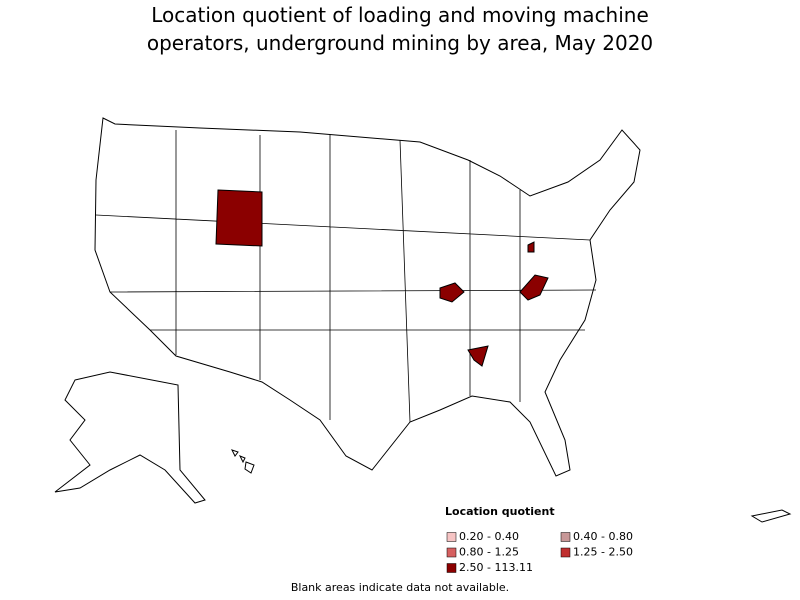 This screenshot has height=600, width=800. What do you see at coordinates (130, 437) in the screenshot?
I see `alaska` at bounding box center [130, 437].